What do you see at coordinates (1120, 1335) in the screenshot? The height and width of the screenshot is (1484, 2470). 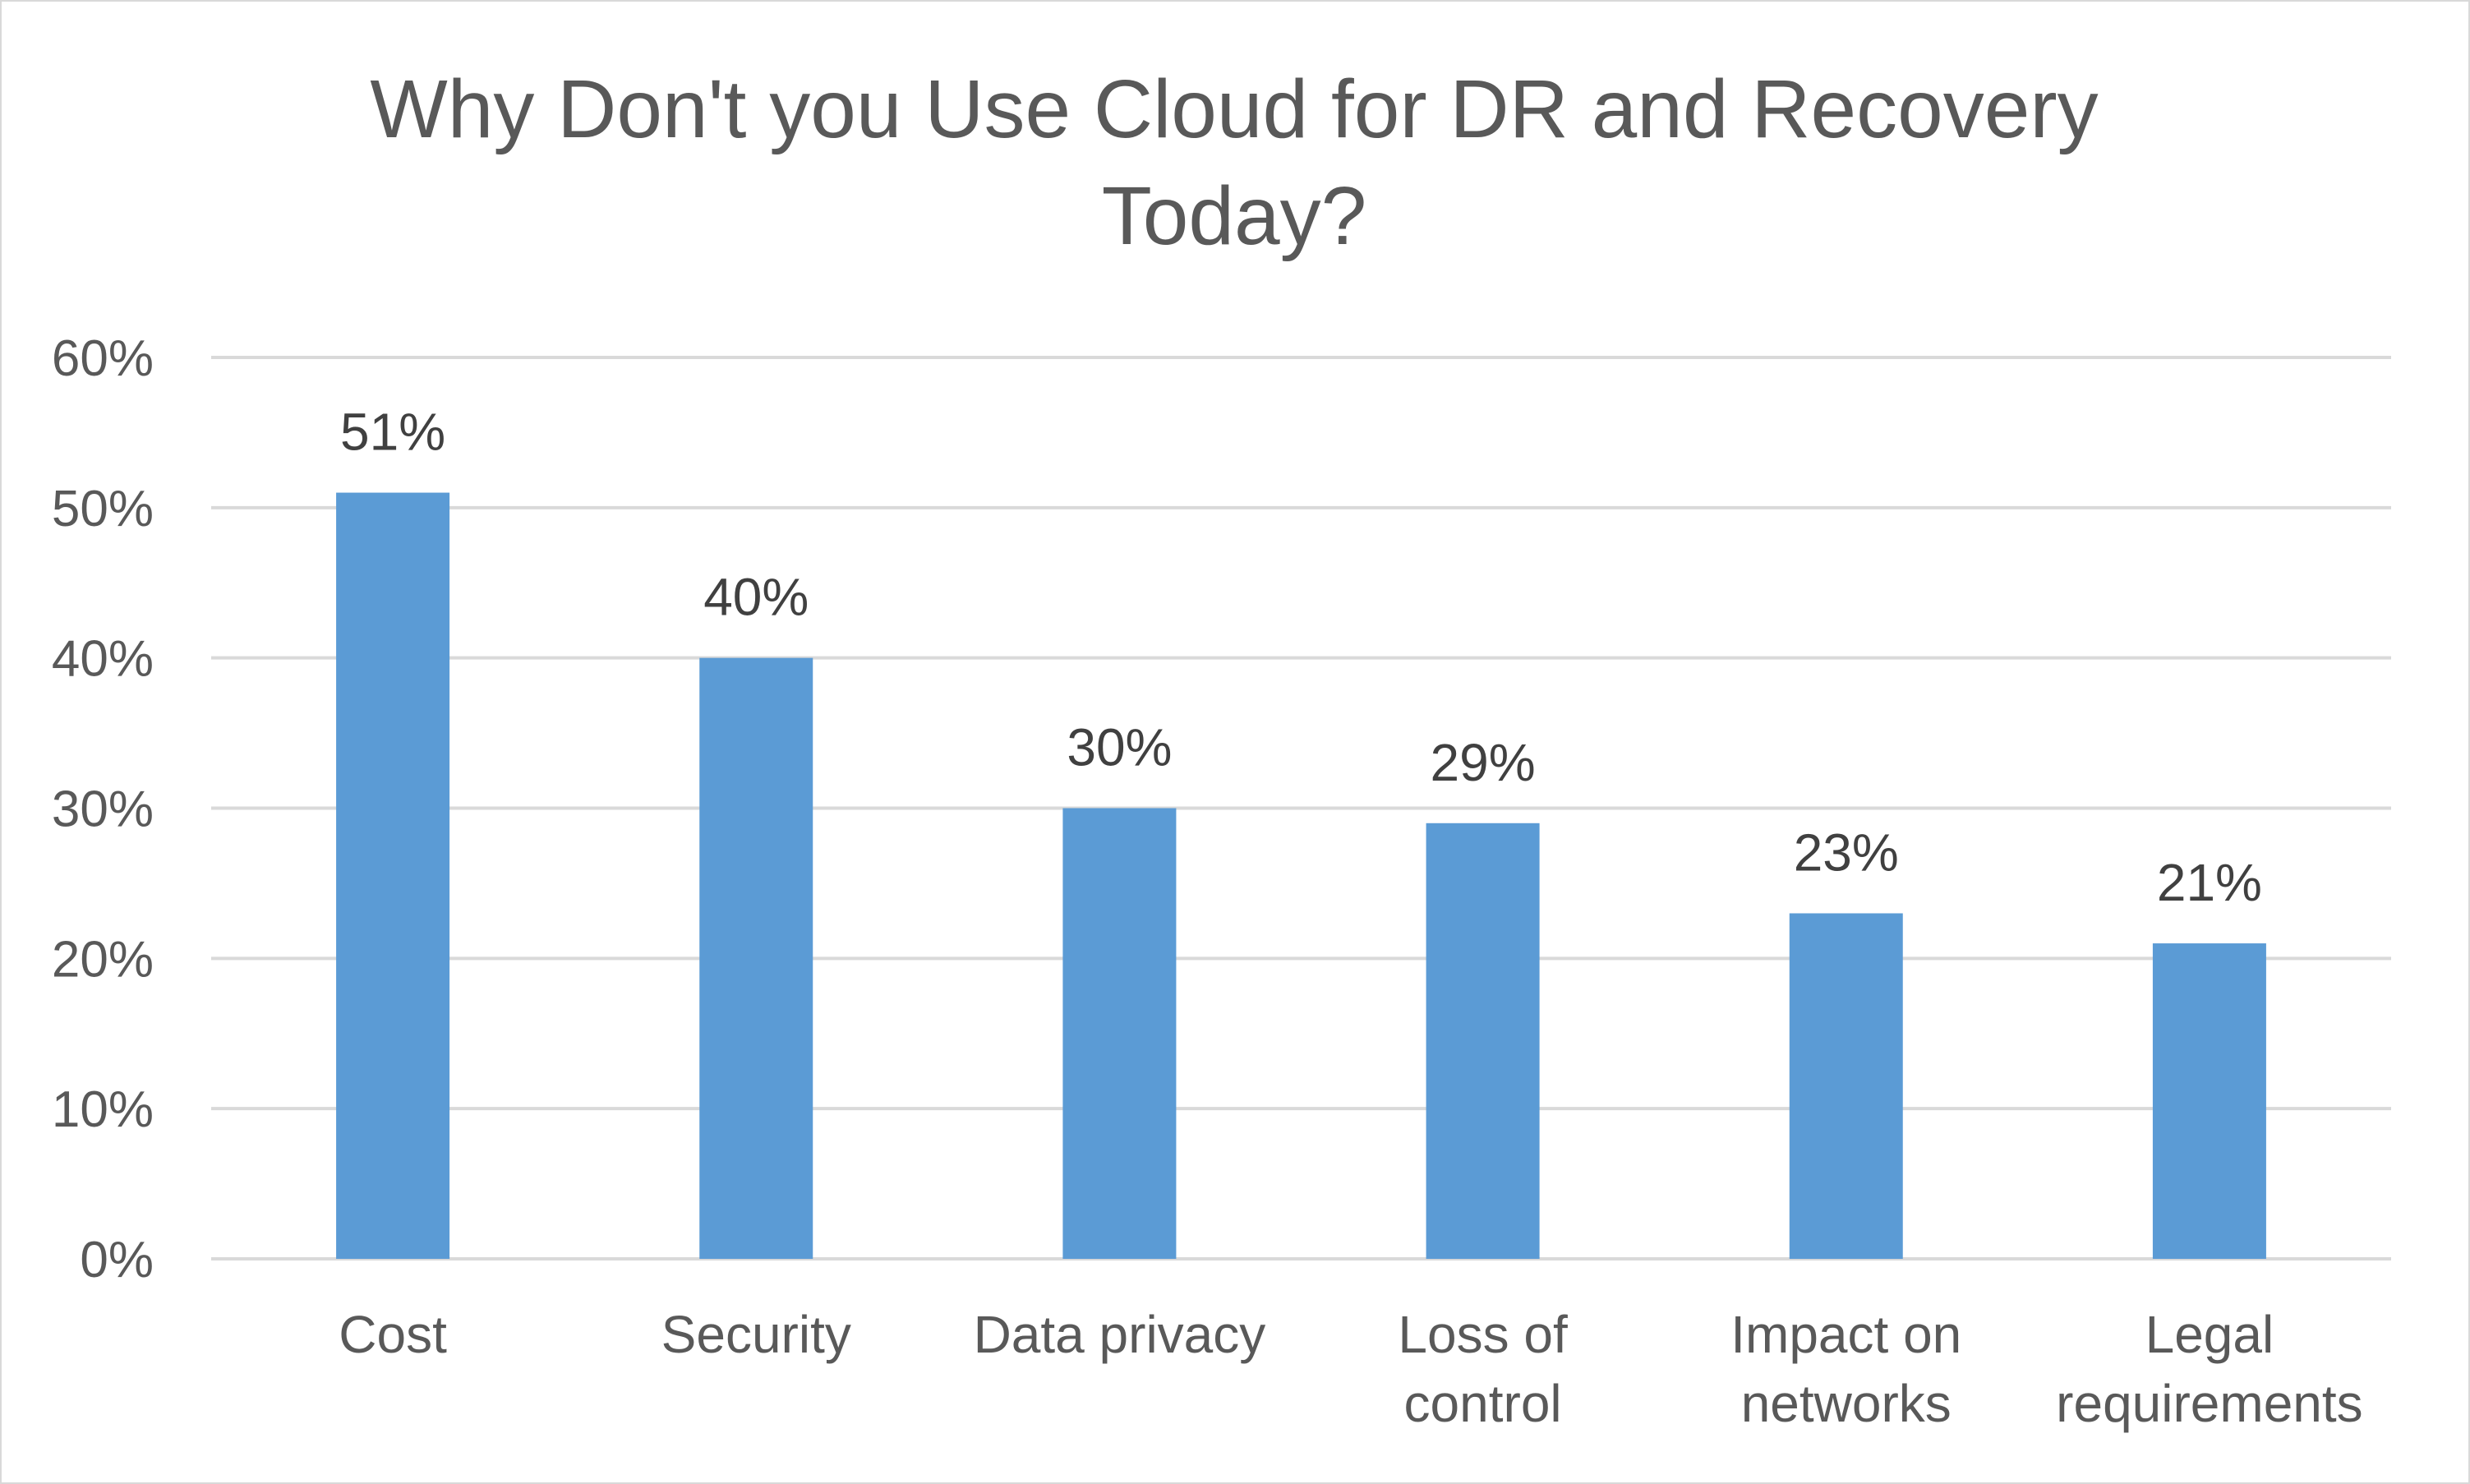 I see `x-category-label: Data privacy` at bounding box center [1120, 1335].